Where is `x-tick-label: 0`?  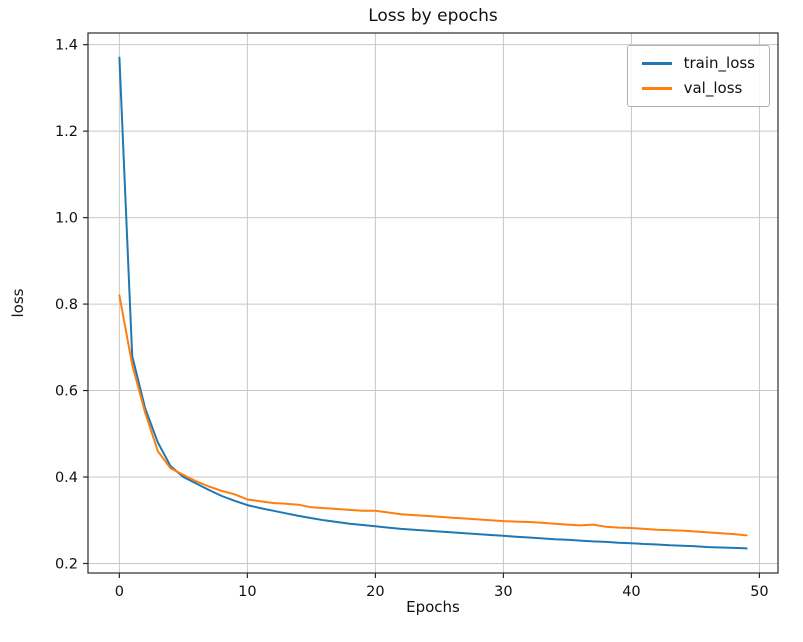 x-tick-label: 0 is located at coordinates (119, 592).